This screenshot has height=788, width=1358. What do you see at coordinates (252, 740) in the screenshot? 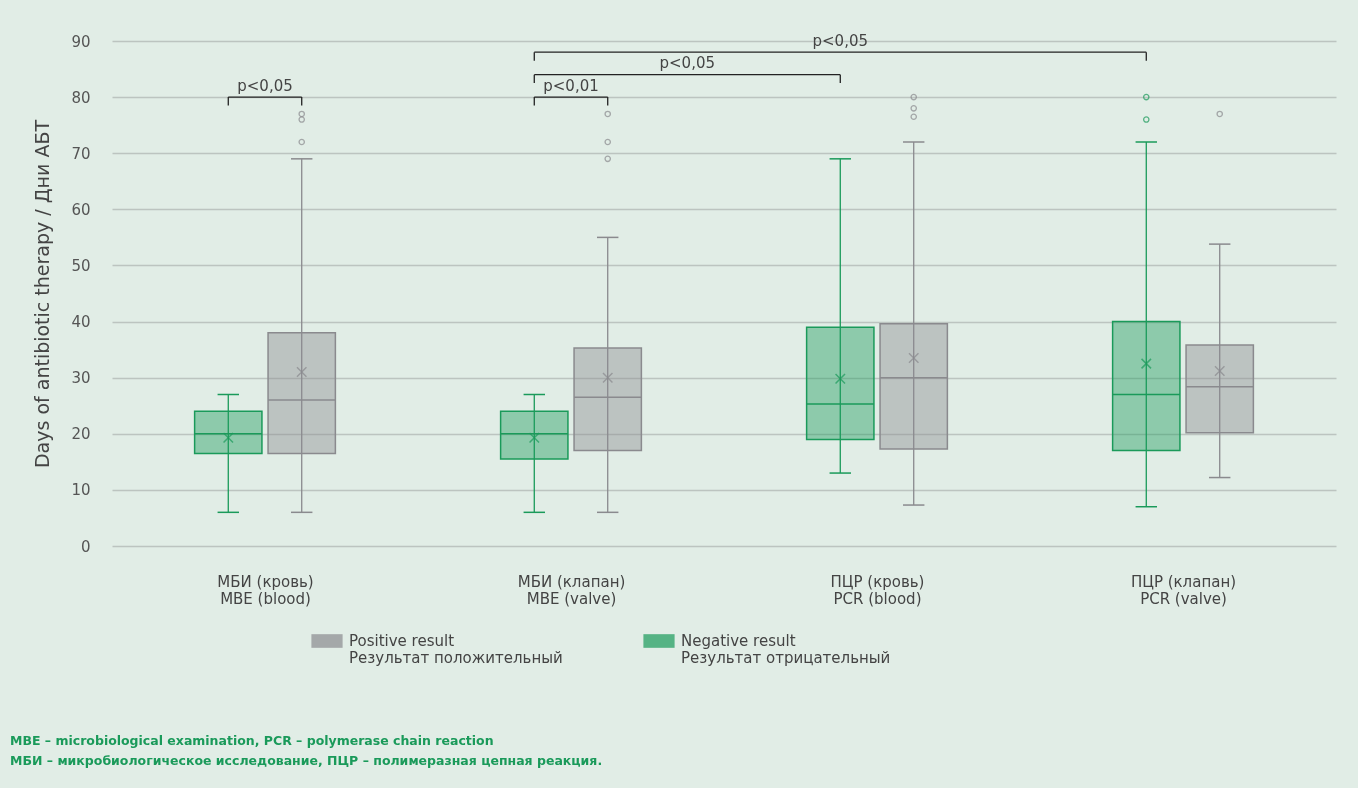
I see `text: MBE – microbiological examination, PCR – polymerase chain reaction` at bounding box center [252, 740].